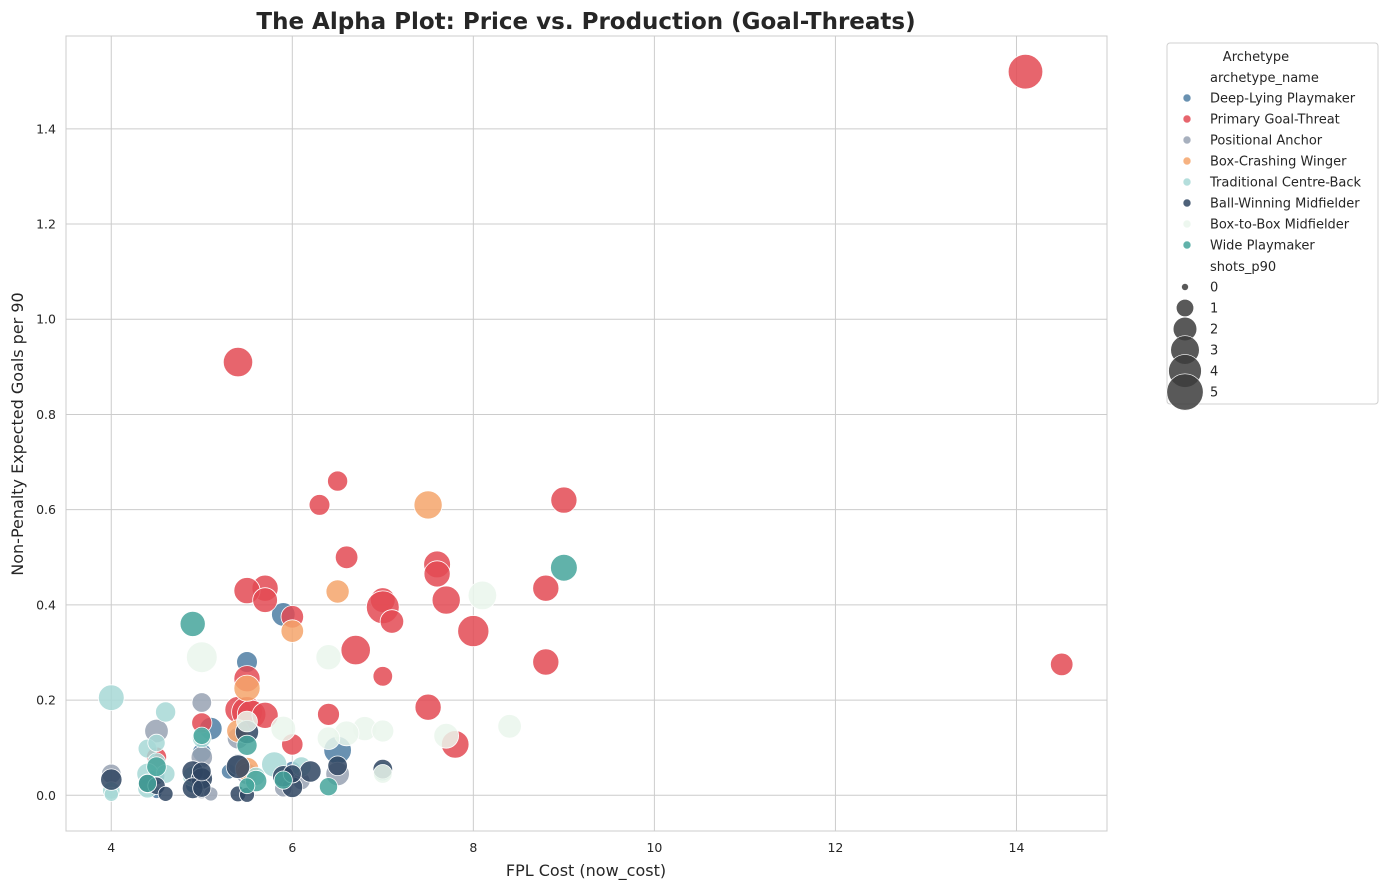 The height and width of the screenshot is (889, 1387). Describe the element at coordinates (1264, 78) in the screenshot. I see `legend-hue-title: archetype_name` at that location.